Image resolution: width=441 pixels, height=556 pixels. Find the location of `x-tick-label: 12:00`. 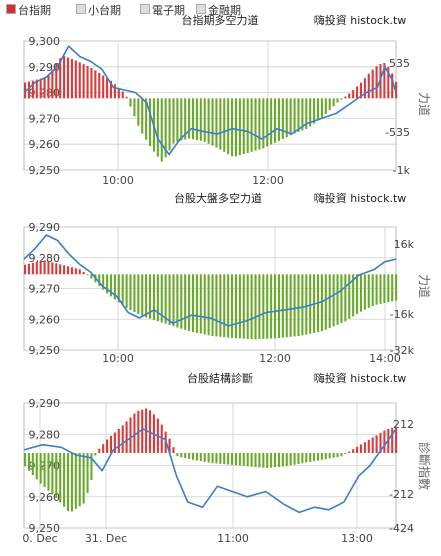

x-tick-label: 12:00 is located at coordinates (275, 358).